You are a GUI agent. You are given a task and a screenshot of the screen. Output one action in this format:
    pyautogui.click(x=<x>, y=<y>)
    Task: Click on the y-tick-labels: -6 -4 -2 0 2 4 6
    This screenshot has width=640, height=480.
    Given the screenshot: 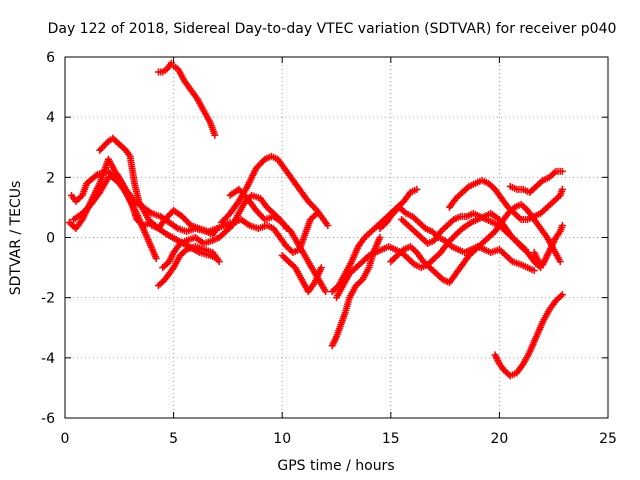 What is the action you would take?
    pyautogui.click(x=48, y=238)
    